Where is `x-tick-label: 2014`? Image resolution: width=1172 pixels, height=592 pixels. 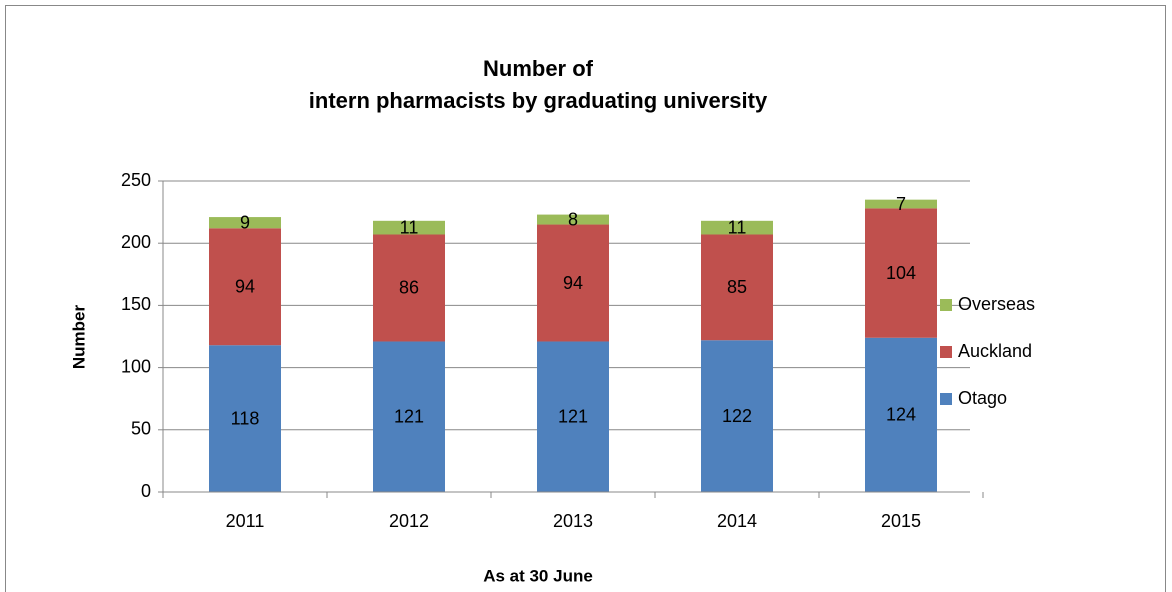 x-tick-label: 2014 is located at coordinates (737, 521).